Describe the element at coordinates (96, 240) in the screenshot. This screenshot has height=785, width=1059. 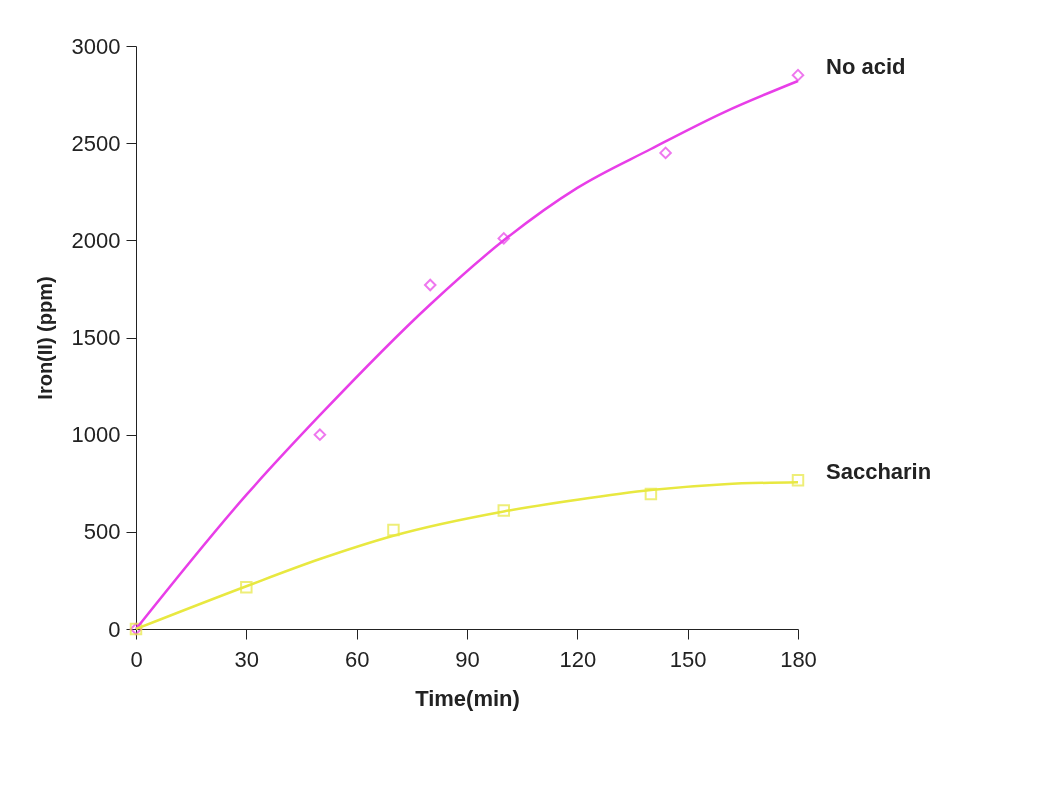
I see `y-tick-label: 2000` at that location.